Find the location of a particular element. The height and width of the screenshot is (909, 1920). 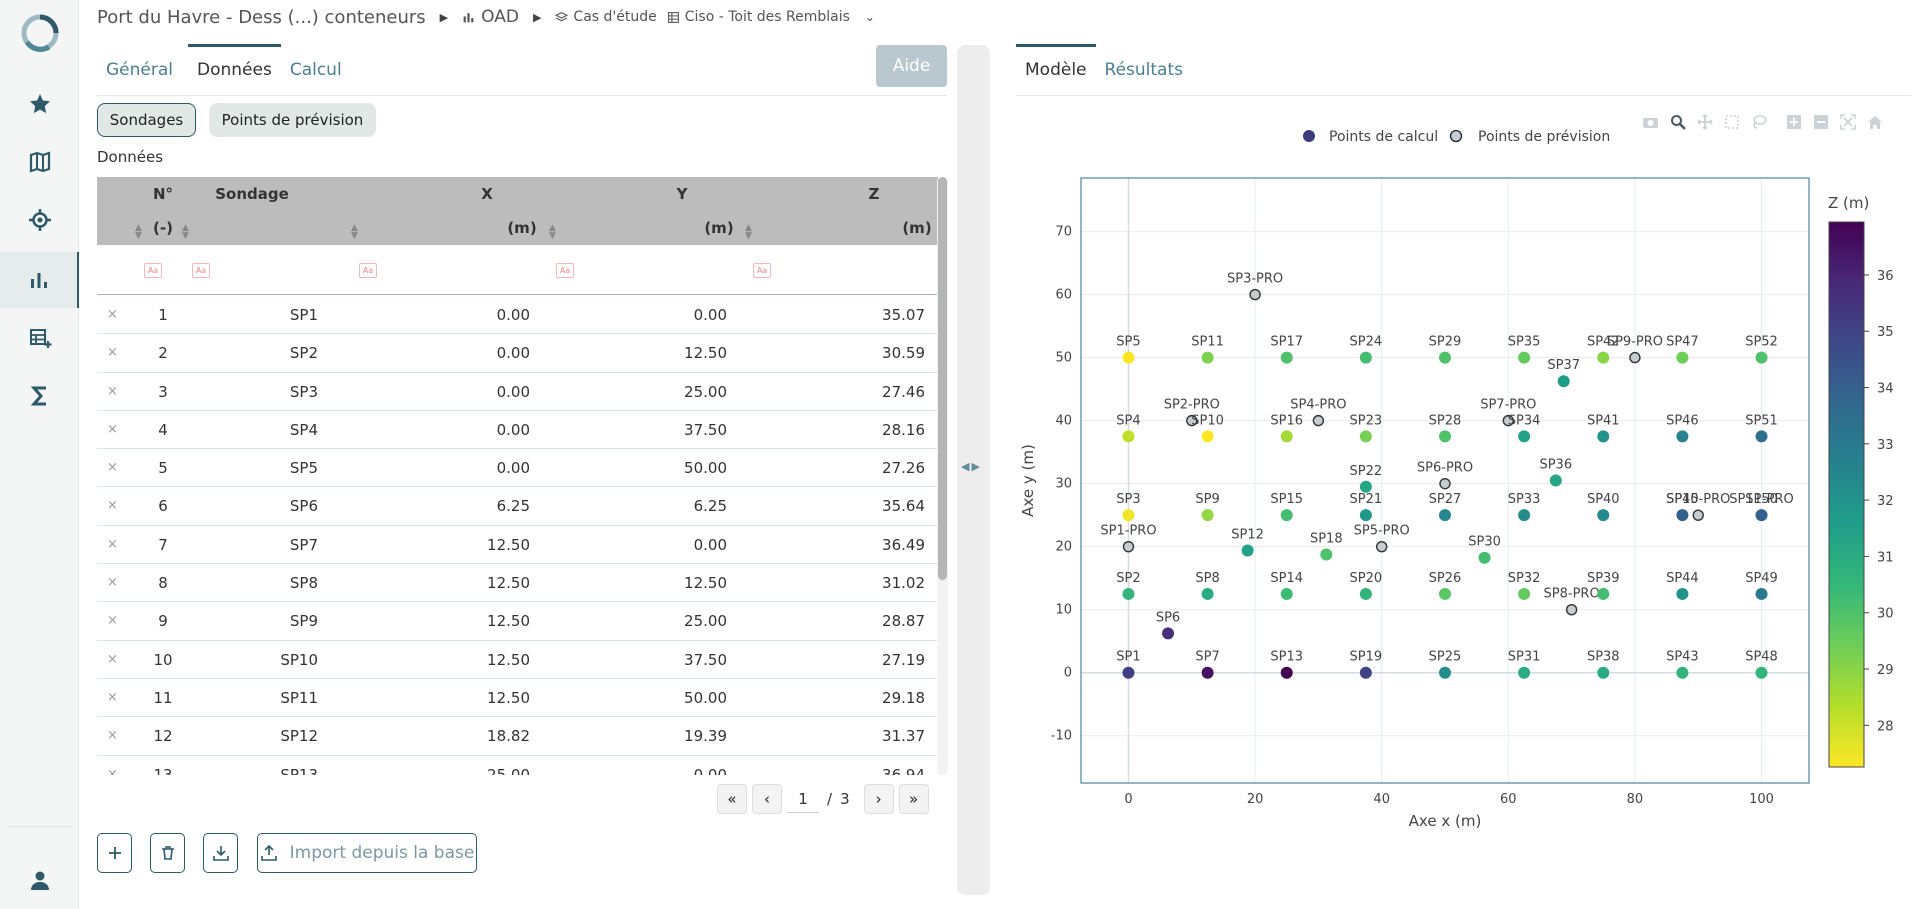

breadcrumb-model: Ciso - Toit des Remblais ⌄ is located at coordinates (771, 17).